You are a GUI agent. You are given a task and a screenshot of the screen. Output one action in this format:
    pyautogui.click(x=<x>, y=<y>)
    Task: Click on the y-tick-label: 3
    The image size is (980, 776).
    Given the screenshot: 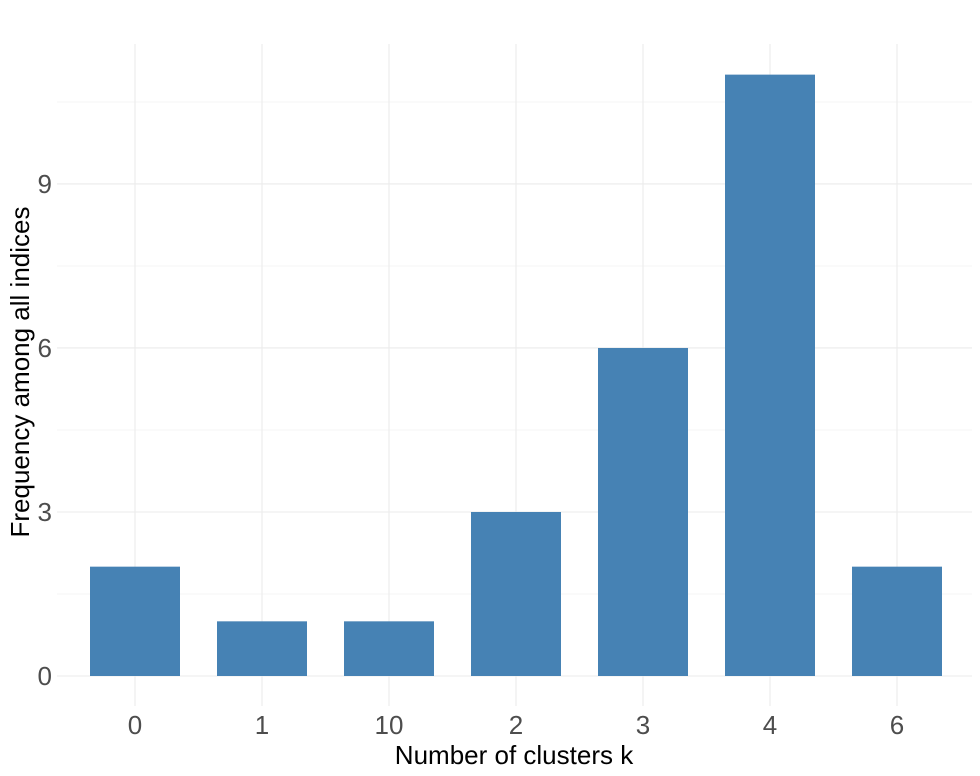 What is the action you would take?
    pyautogui.click(x=45, y=512)
    